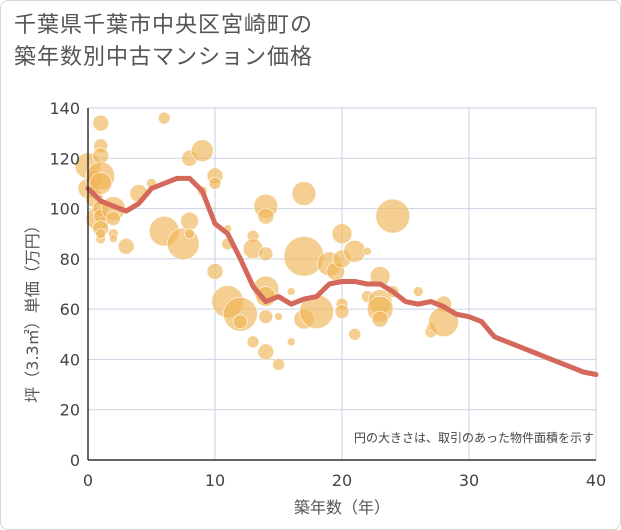  I want to click on x-axis-label: 築年数（年）, so click(342, 507).